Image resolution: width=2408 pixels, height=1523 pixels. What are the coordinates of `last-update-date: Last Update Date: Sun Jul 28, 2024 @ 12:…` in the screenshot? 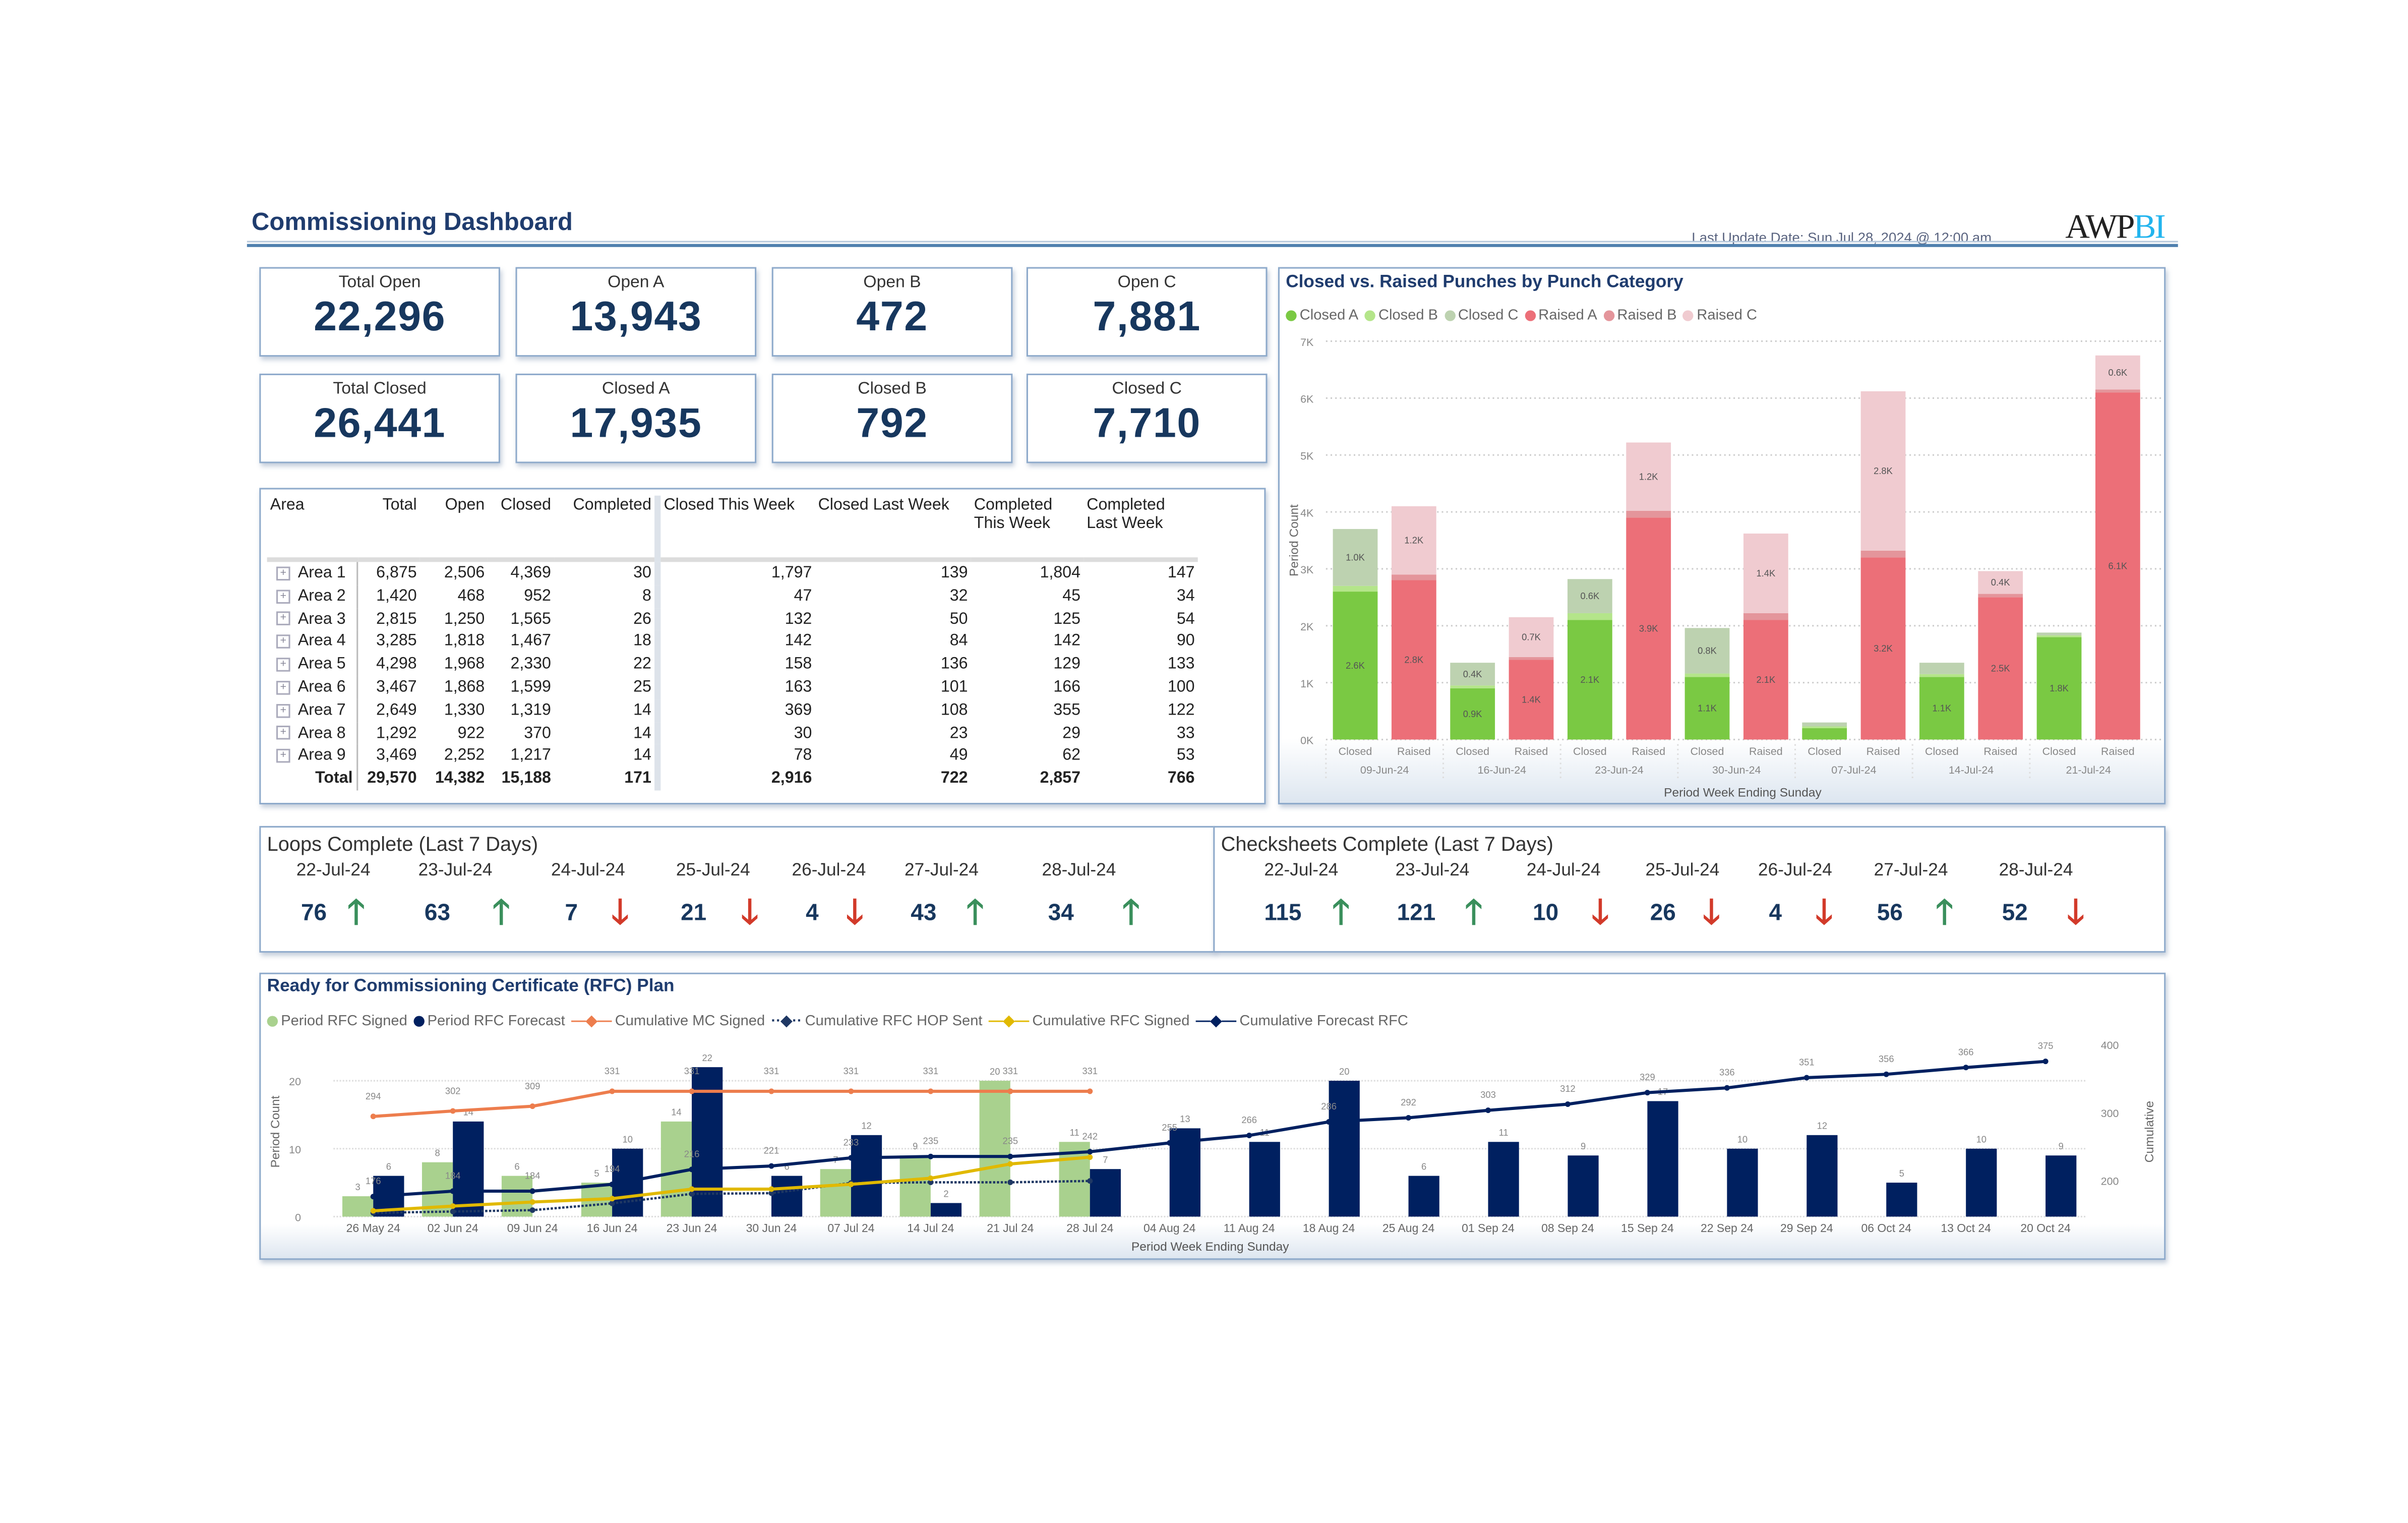 It's located at (1842, 238).